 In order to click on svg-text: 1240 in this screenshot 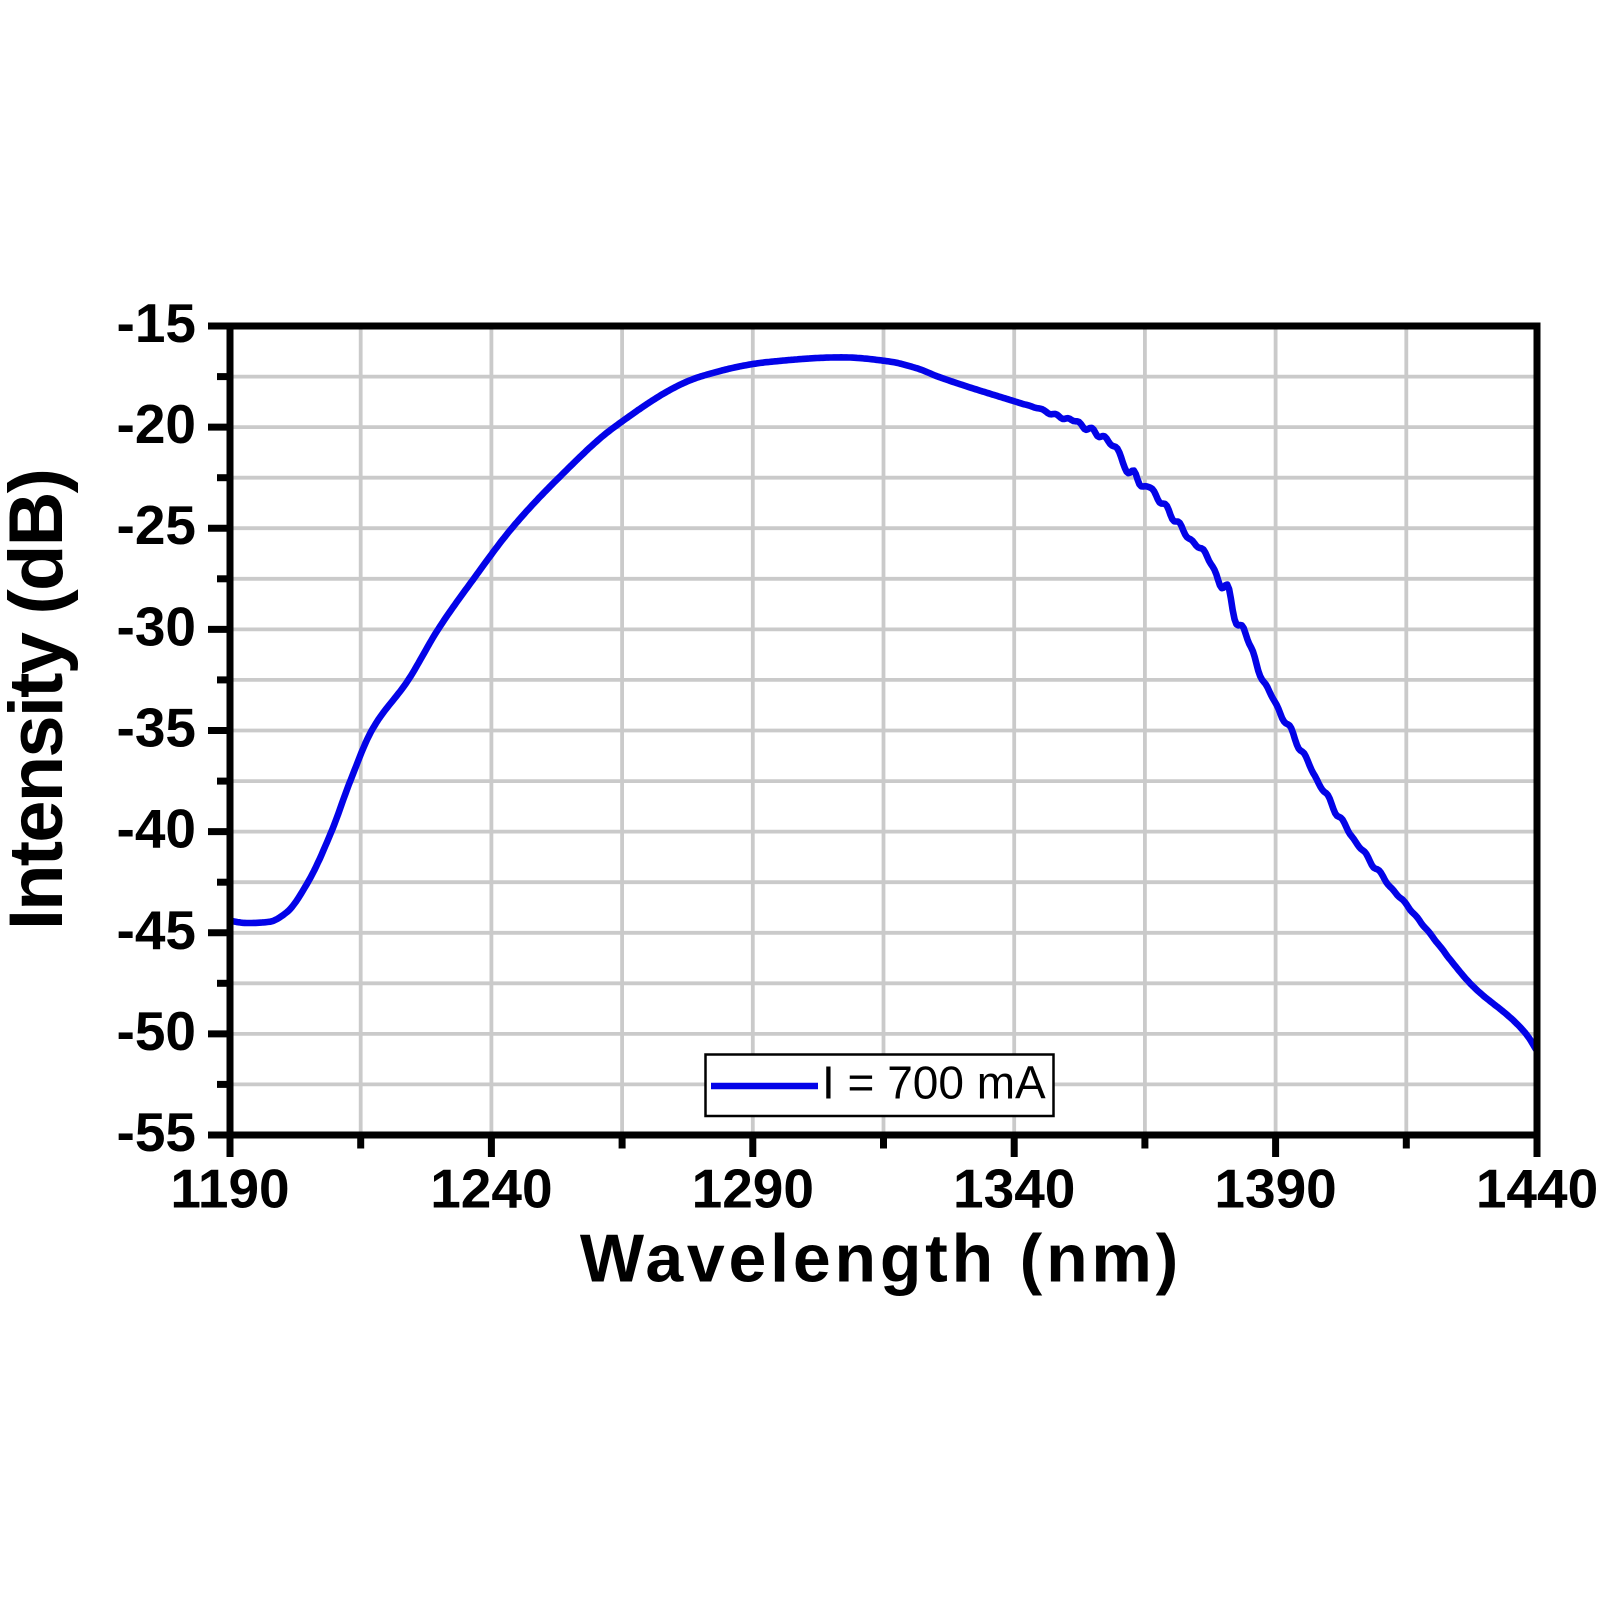, I will do `click(491, 1189)`.